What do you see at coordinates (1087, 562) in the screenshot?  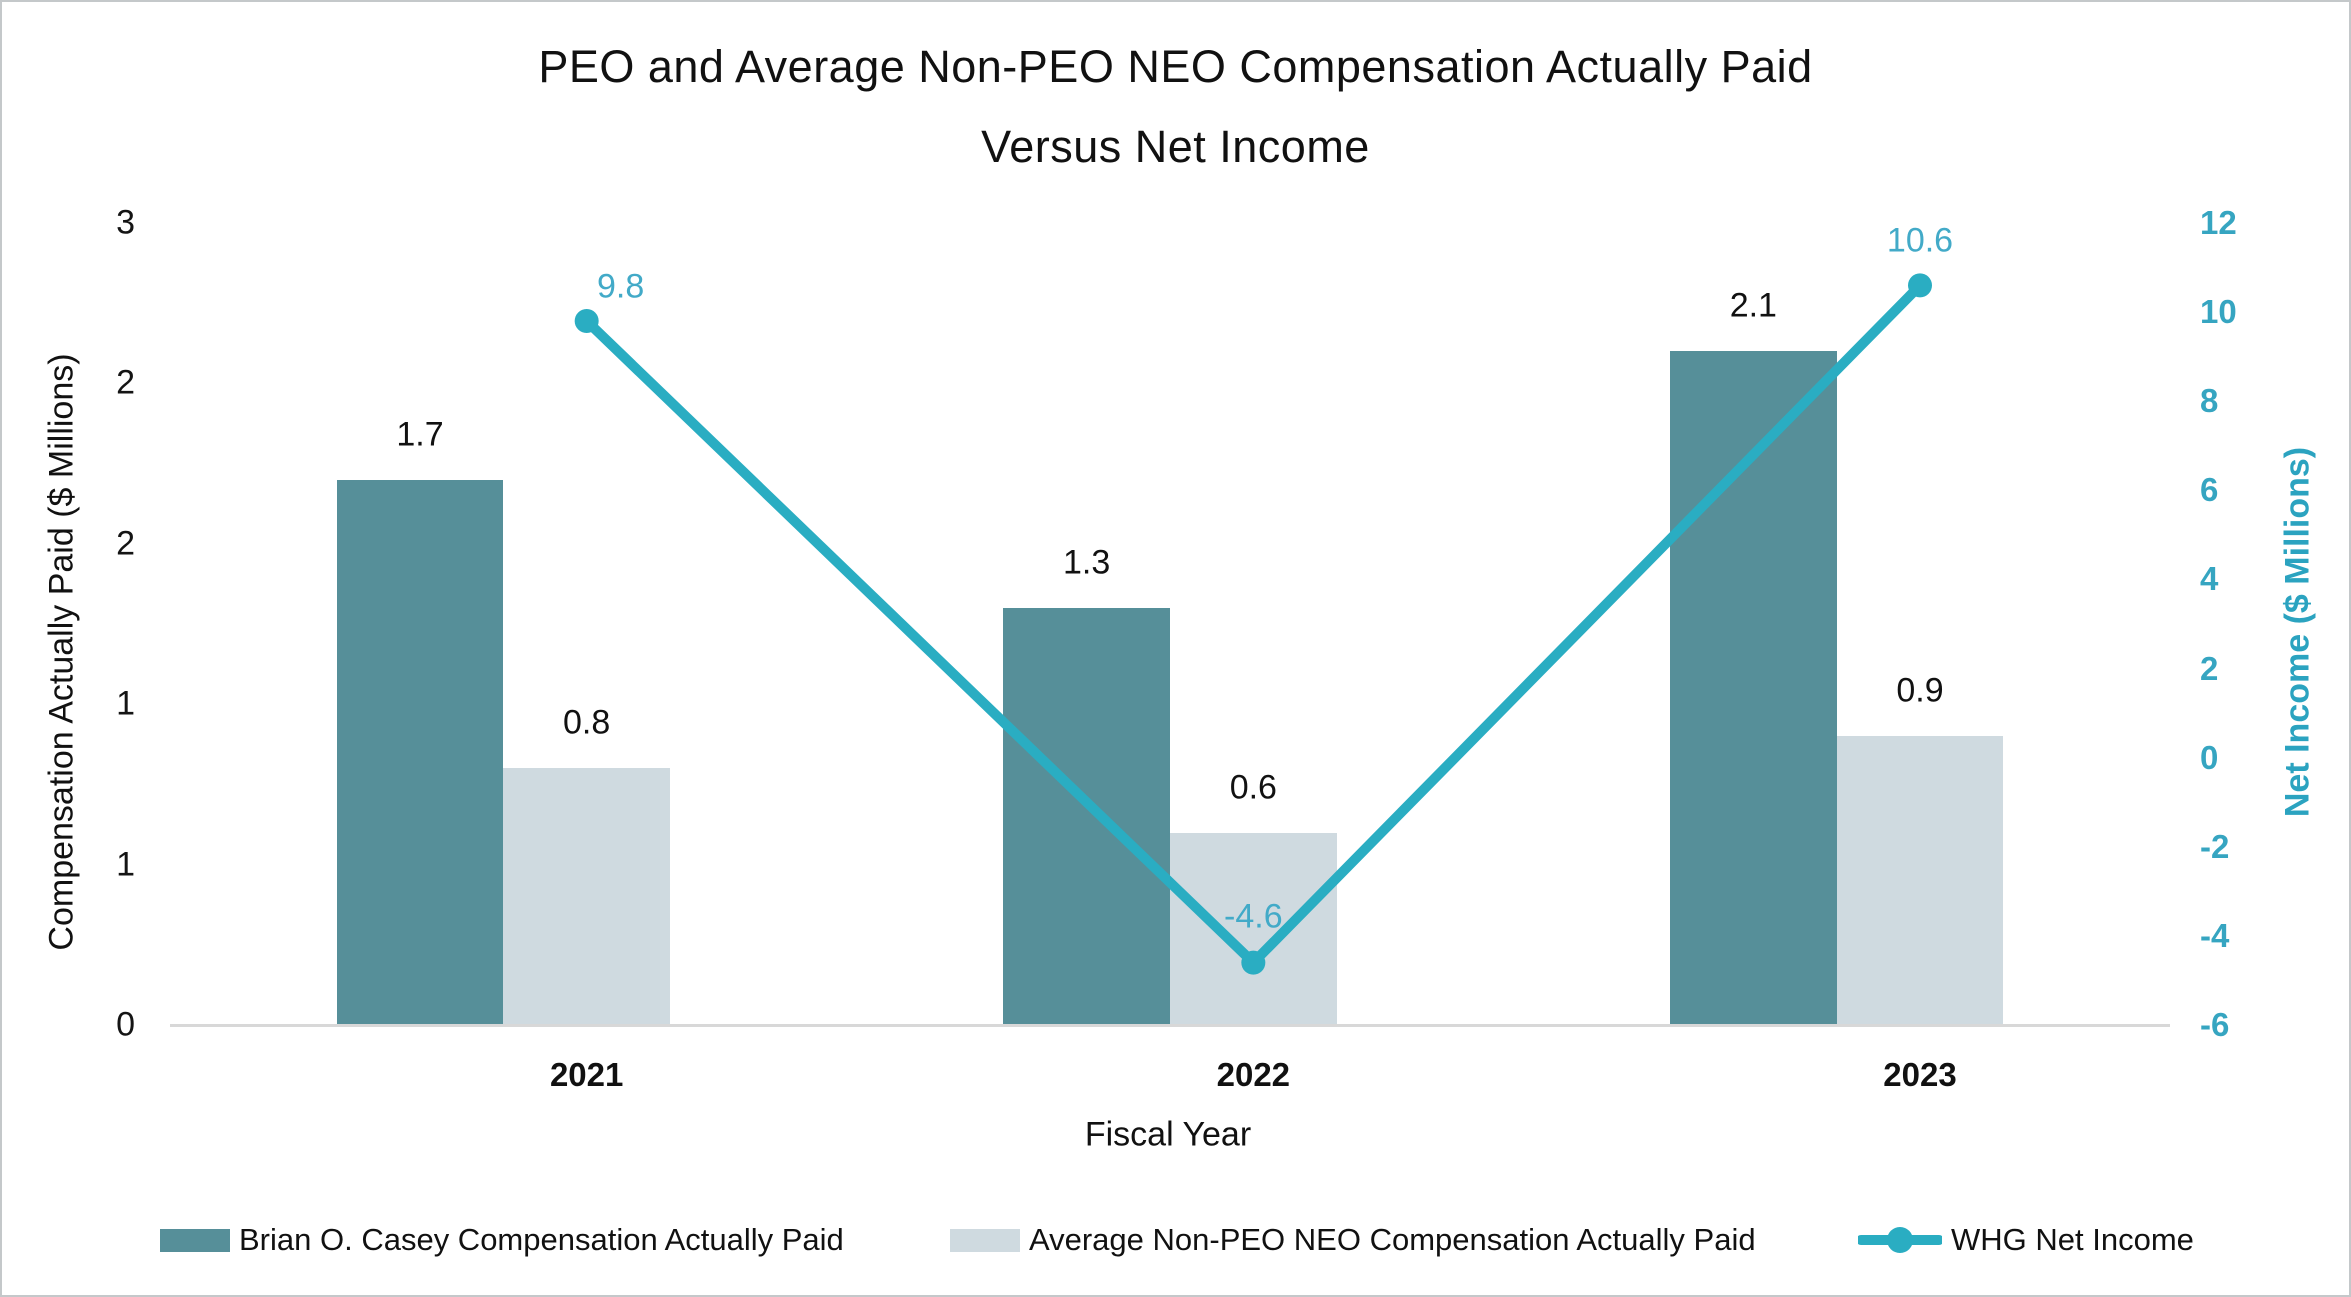 I see `bar-value-label: 1.3` at bounding box center [1087, 562].